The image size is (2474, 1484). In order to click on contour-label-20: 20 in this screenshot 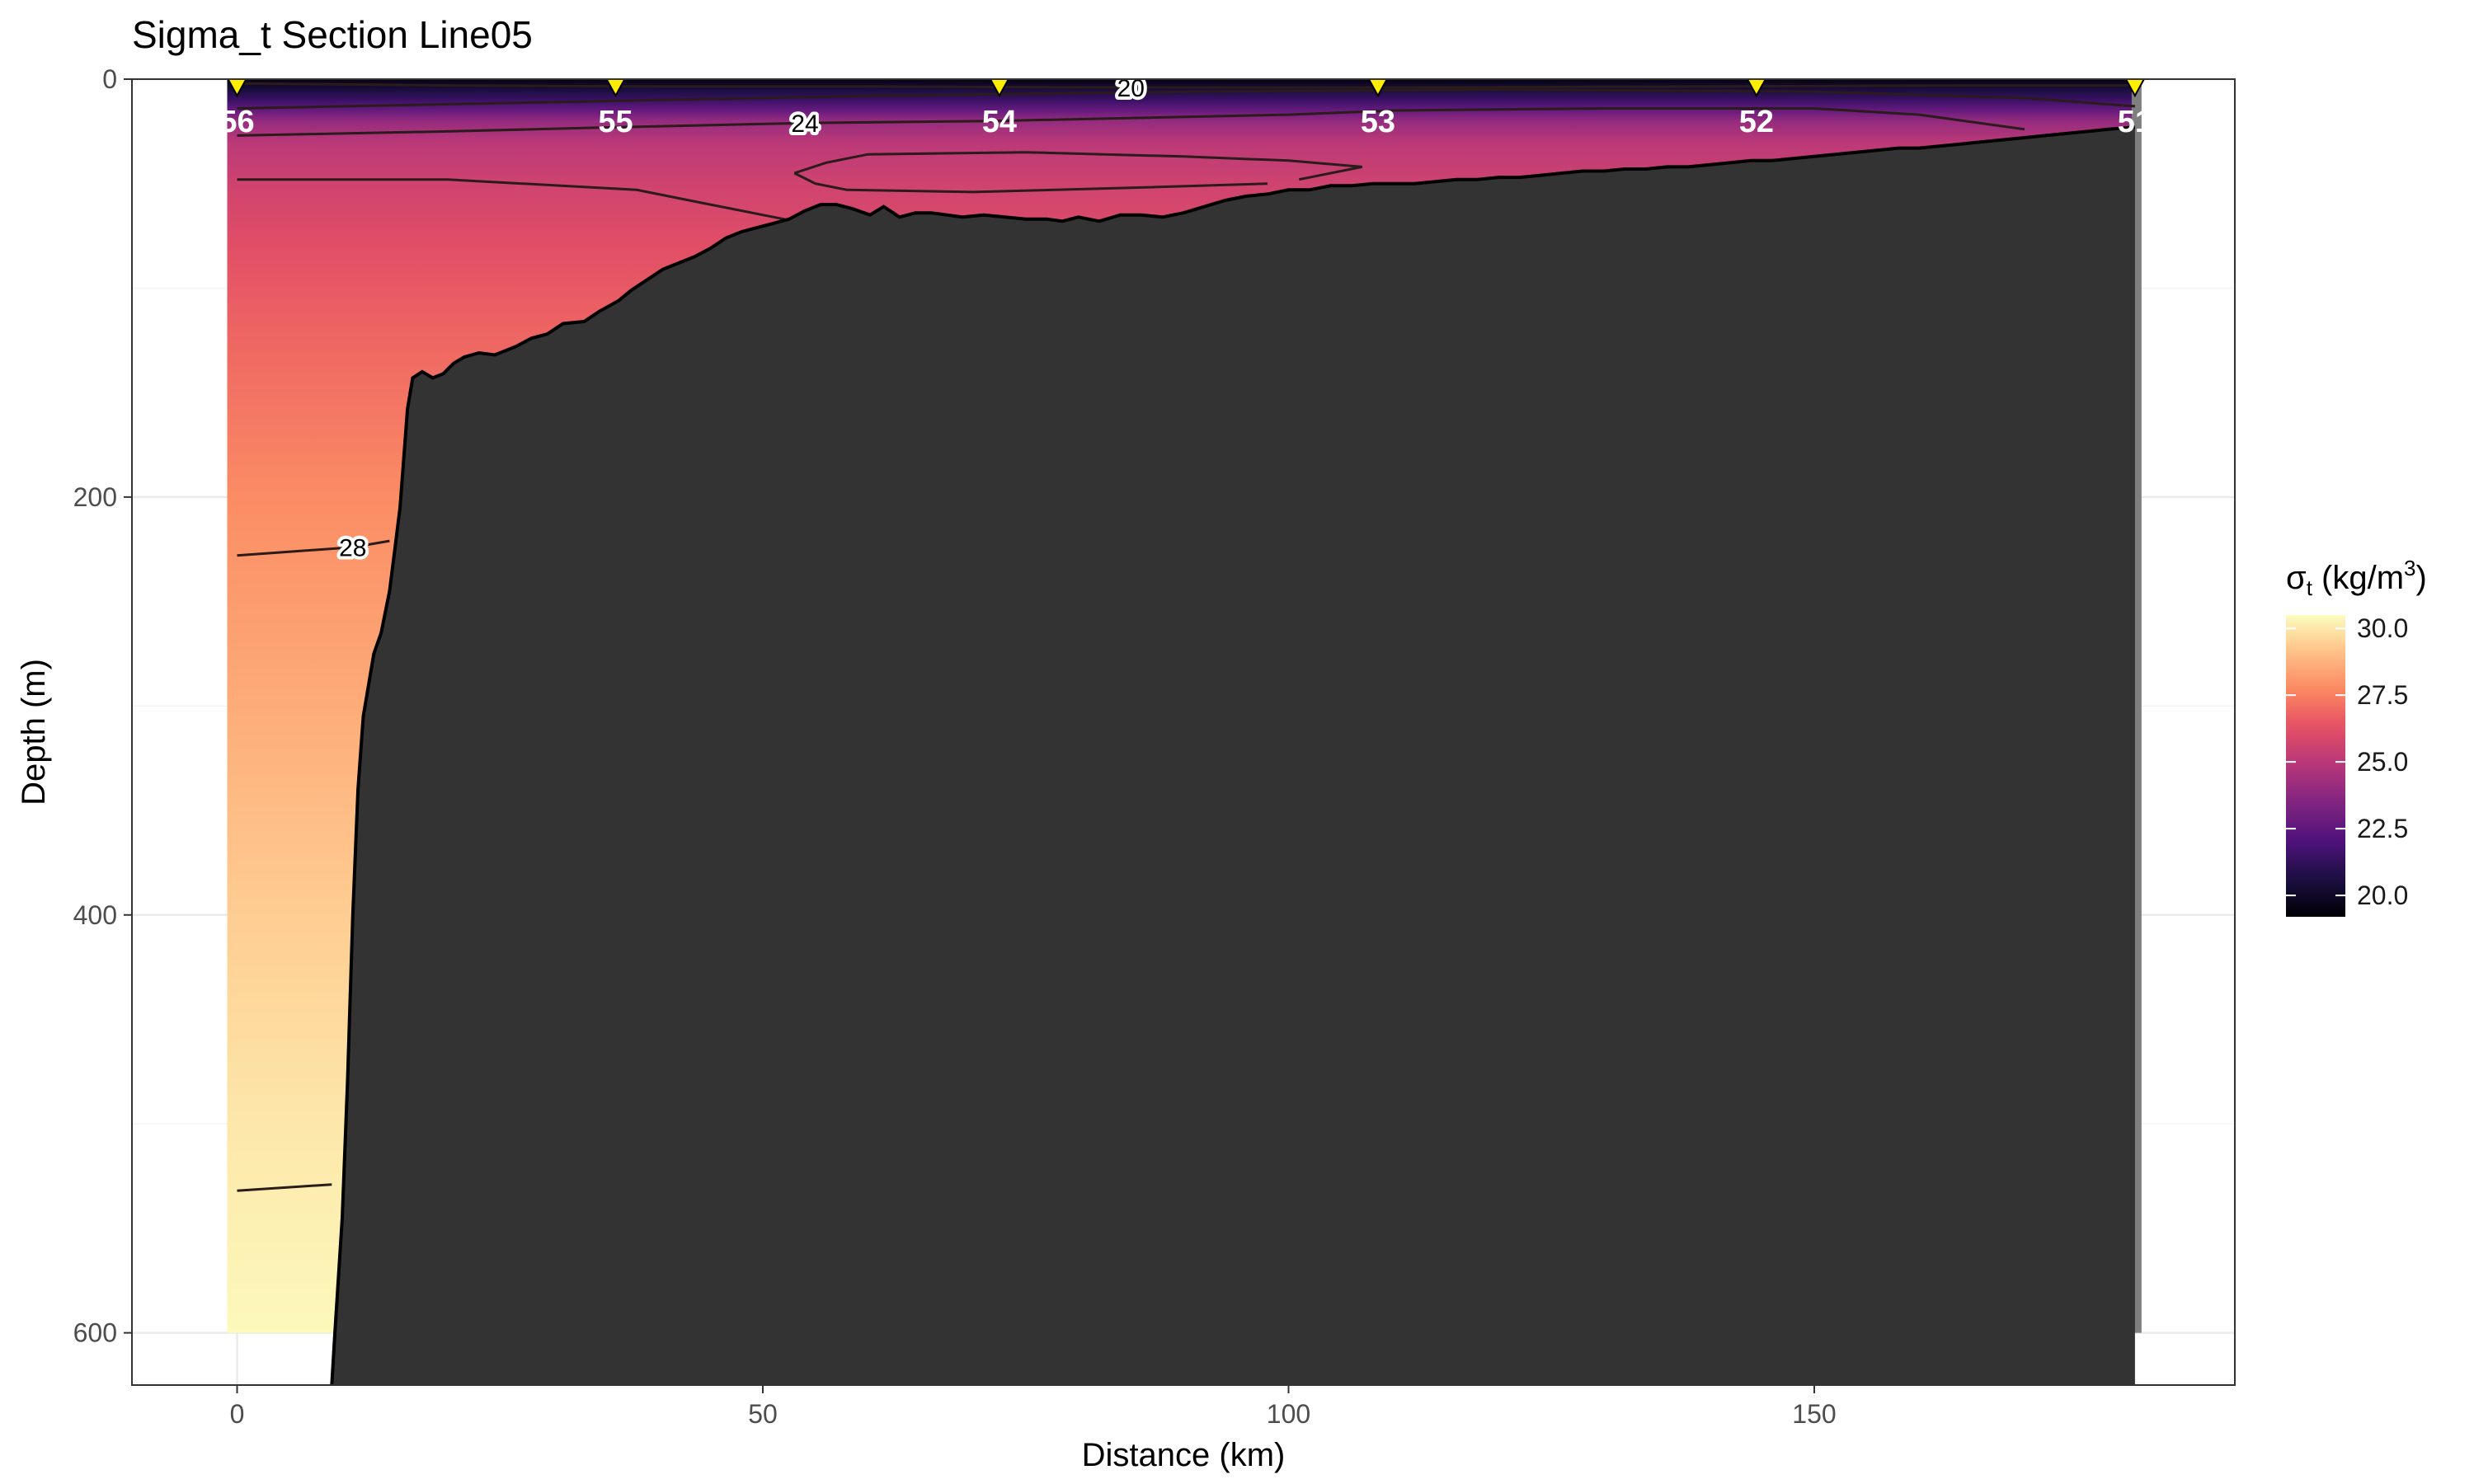, I will do `click(1131, 88)`.